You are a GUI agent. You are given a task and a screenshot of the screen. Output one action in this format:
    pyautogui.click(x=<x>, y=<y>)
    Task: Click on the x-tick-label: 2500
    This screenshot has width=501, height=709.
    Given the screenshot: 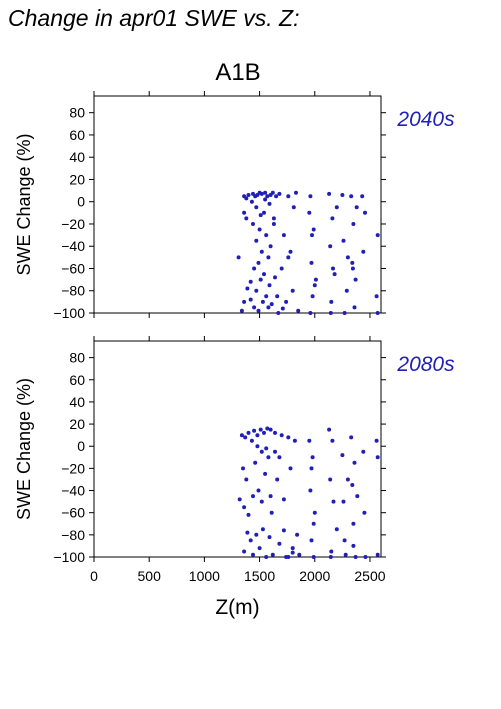 What is the action you would take?
    pyautogui.click(x=369, y=576)
    